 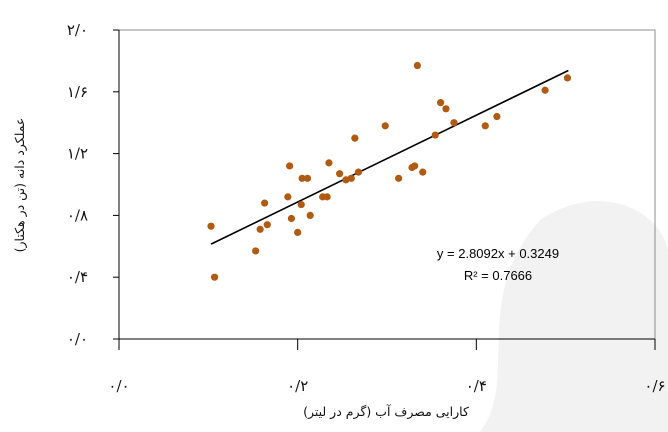 I want to click on x-axis-ticks: ۰/۰ ۰/۲ ۰/۴ ۰/۶, so click(x=387, y=367).